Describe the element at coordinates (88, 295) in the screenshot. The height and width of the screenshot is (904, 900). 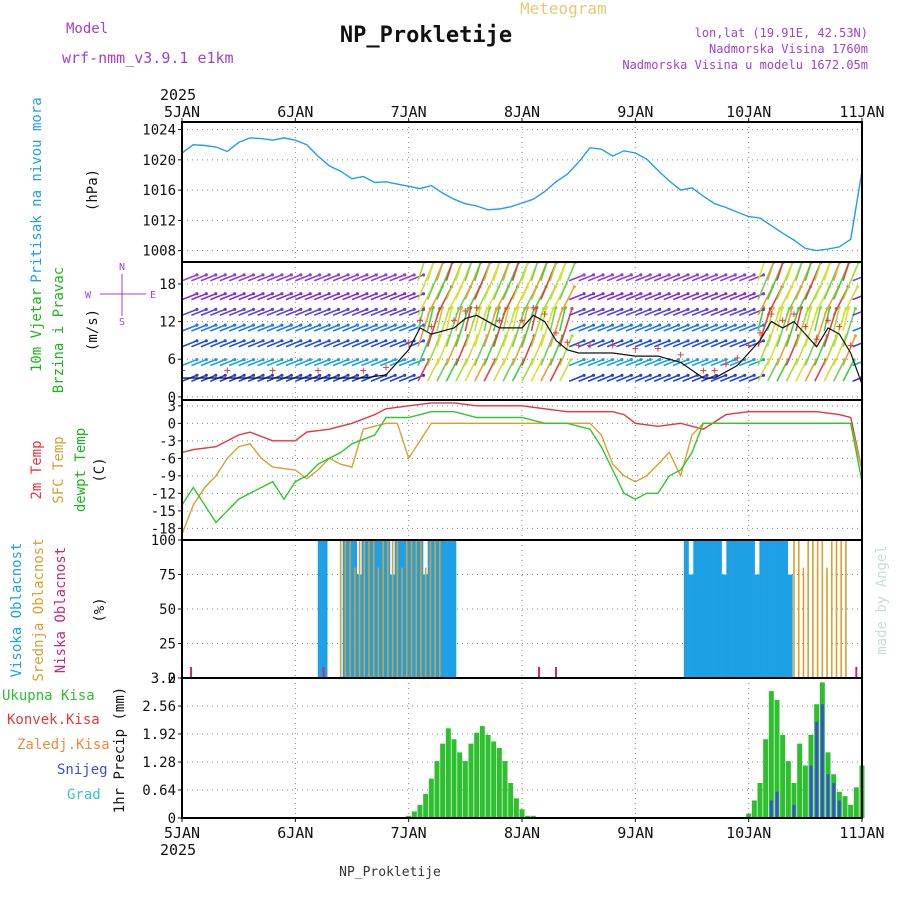
I see `compass-w: W` at that location.